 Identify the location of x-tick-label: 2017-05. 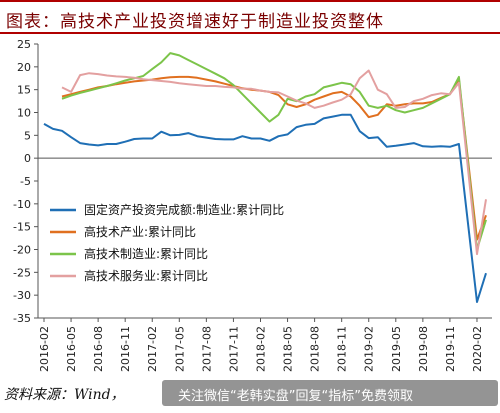
(179, 349).